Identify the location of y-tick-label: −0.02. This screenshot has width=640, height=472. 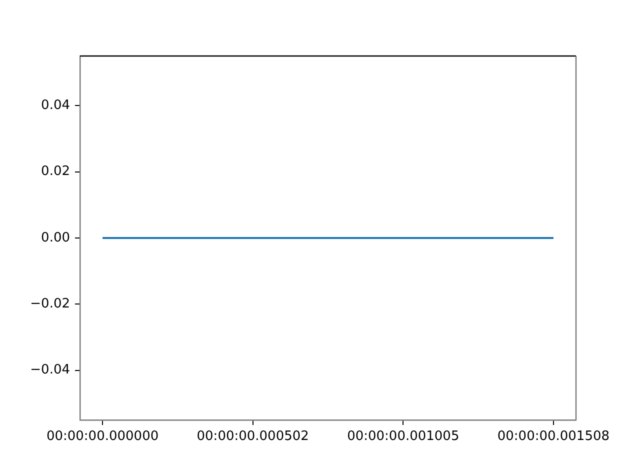
(50, 304).